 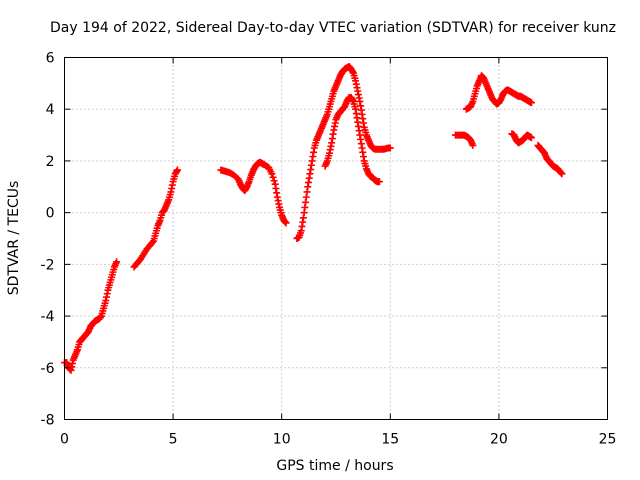 What do you see at coordinates (48, 369) in the screenshot?
I see `y-tick-label: -6` at bounding box center [48, 369].